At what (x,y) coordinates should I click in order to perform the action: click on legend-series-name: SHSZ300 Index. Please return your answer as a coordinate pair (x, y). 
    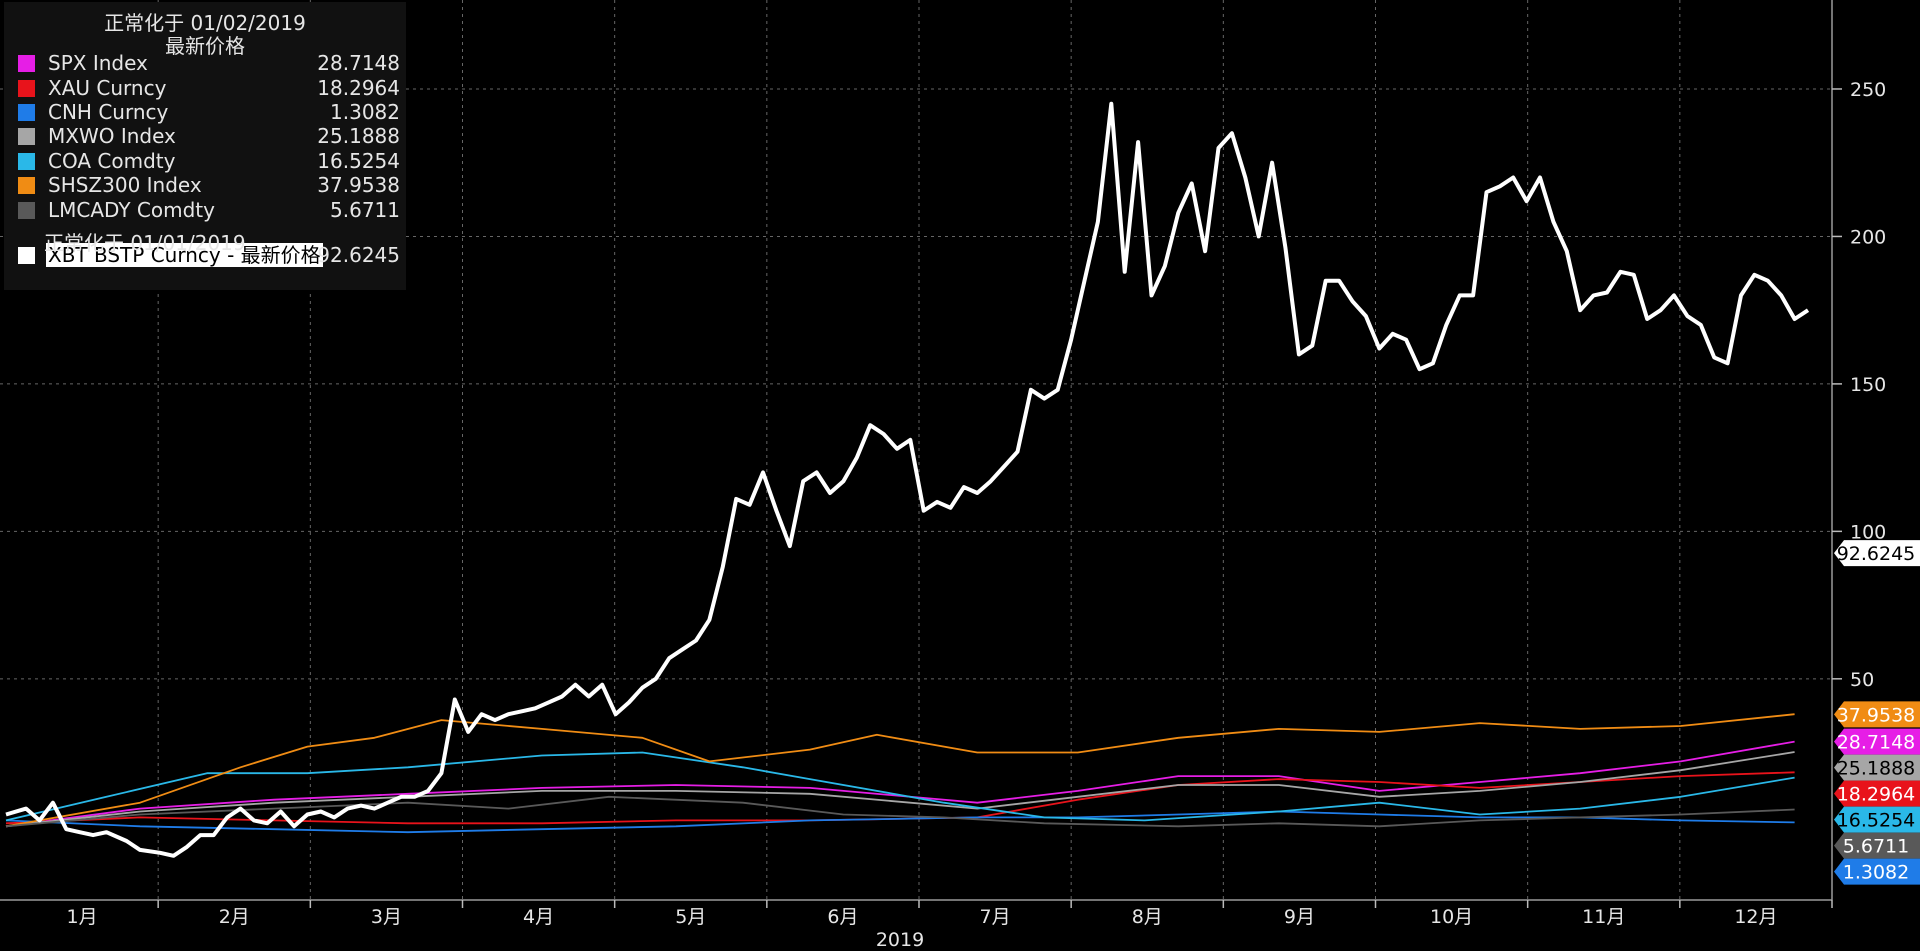
    Looking at the image, I should click on (125, 185).